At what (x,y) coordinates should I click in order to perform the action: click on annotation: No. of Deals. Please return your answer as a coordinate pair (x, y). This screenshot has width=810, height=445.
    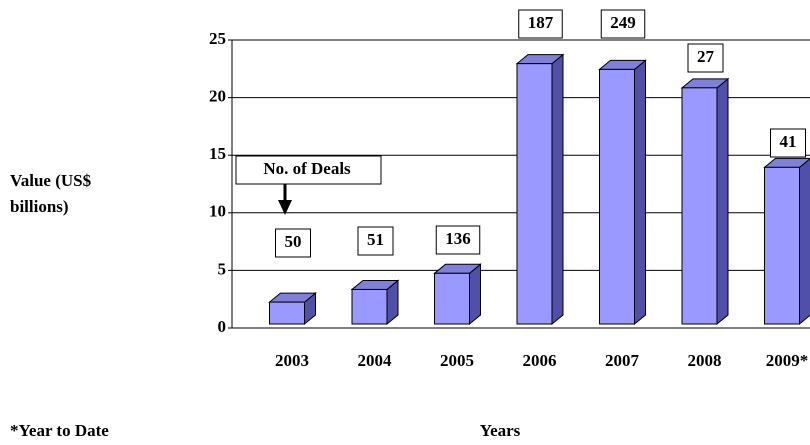
    Looking at the image, I should click on (307, 168).